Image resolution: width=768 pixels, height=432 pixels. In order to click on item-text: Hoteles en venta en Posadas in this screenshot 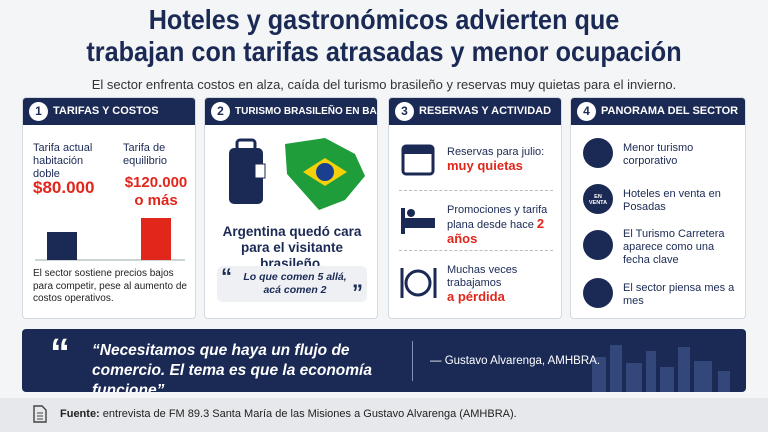, I will do `click(672, 200)`.